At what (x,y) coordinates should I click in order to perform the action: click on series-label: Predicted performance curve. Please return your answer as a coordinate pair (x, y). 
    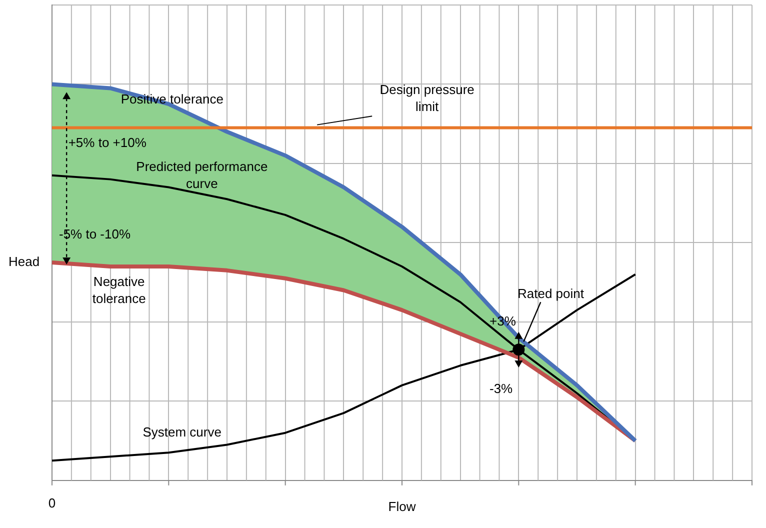
    Looking at the image, I should click on (202, 175).